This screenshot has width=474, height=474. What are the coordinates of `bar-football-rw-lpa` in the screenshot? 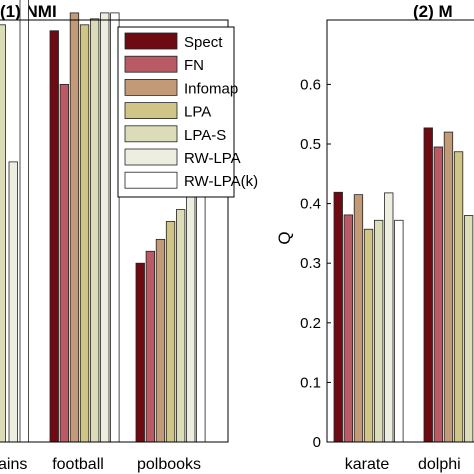 It's located at (105, 227).